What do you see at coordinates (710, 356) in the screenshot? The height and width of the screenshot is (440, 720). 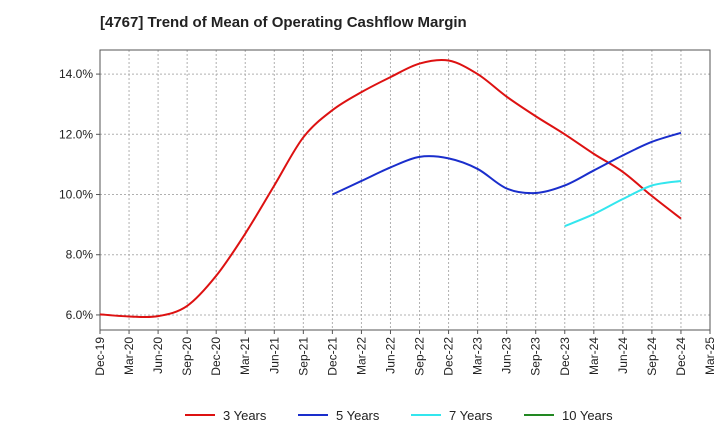 I see `x-tick-label: Mar-25` at bounding box center [710, 356].